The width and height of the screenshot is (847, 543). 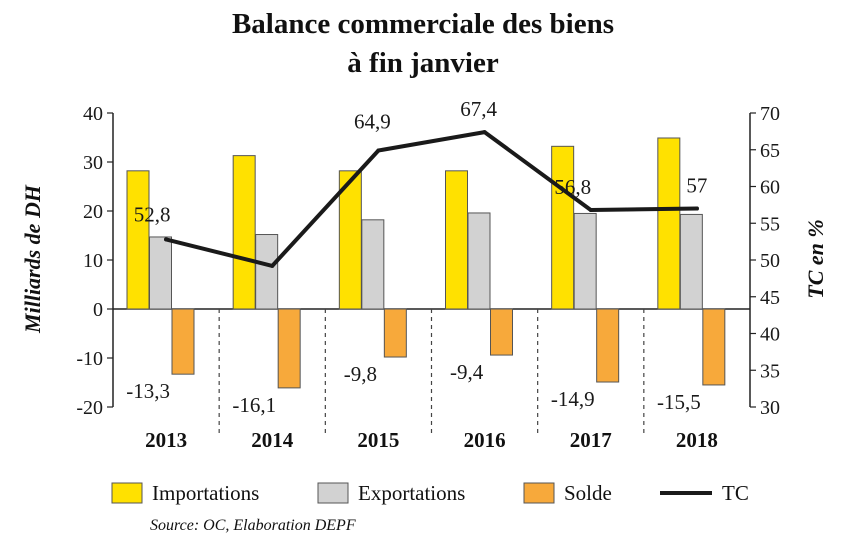 I want to click on bar-exportations-2015, so click(x=373, y=264).